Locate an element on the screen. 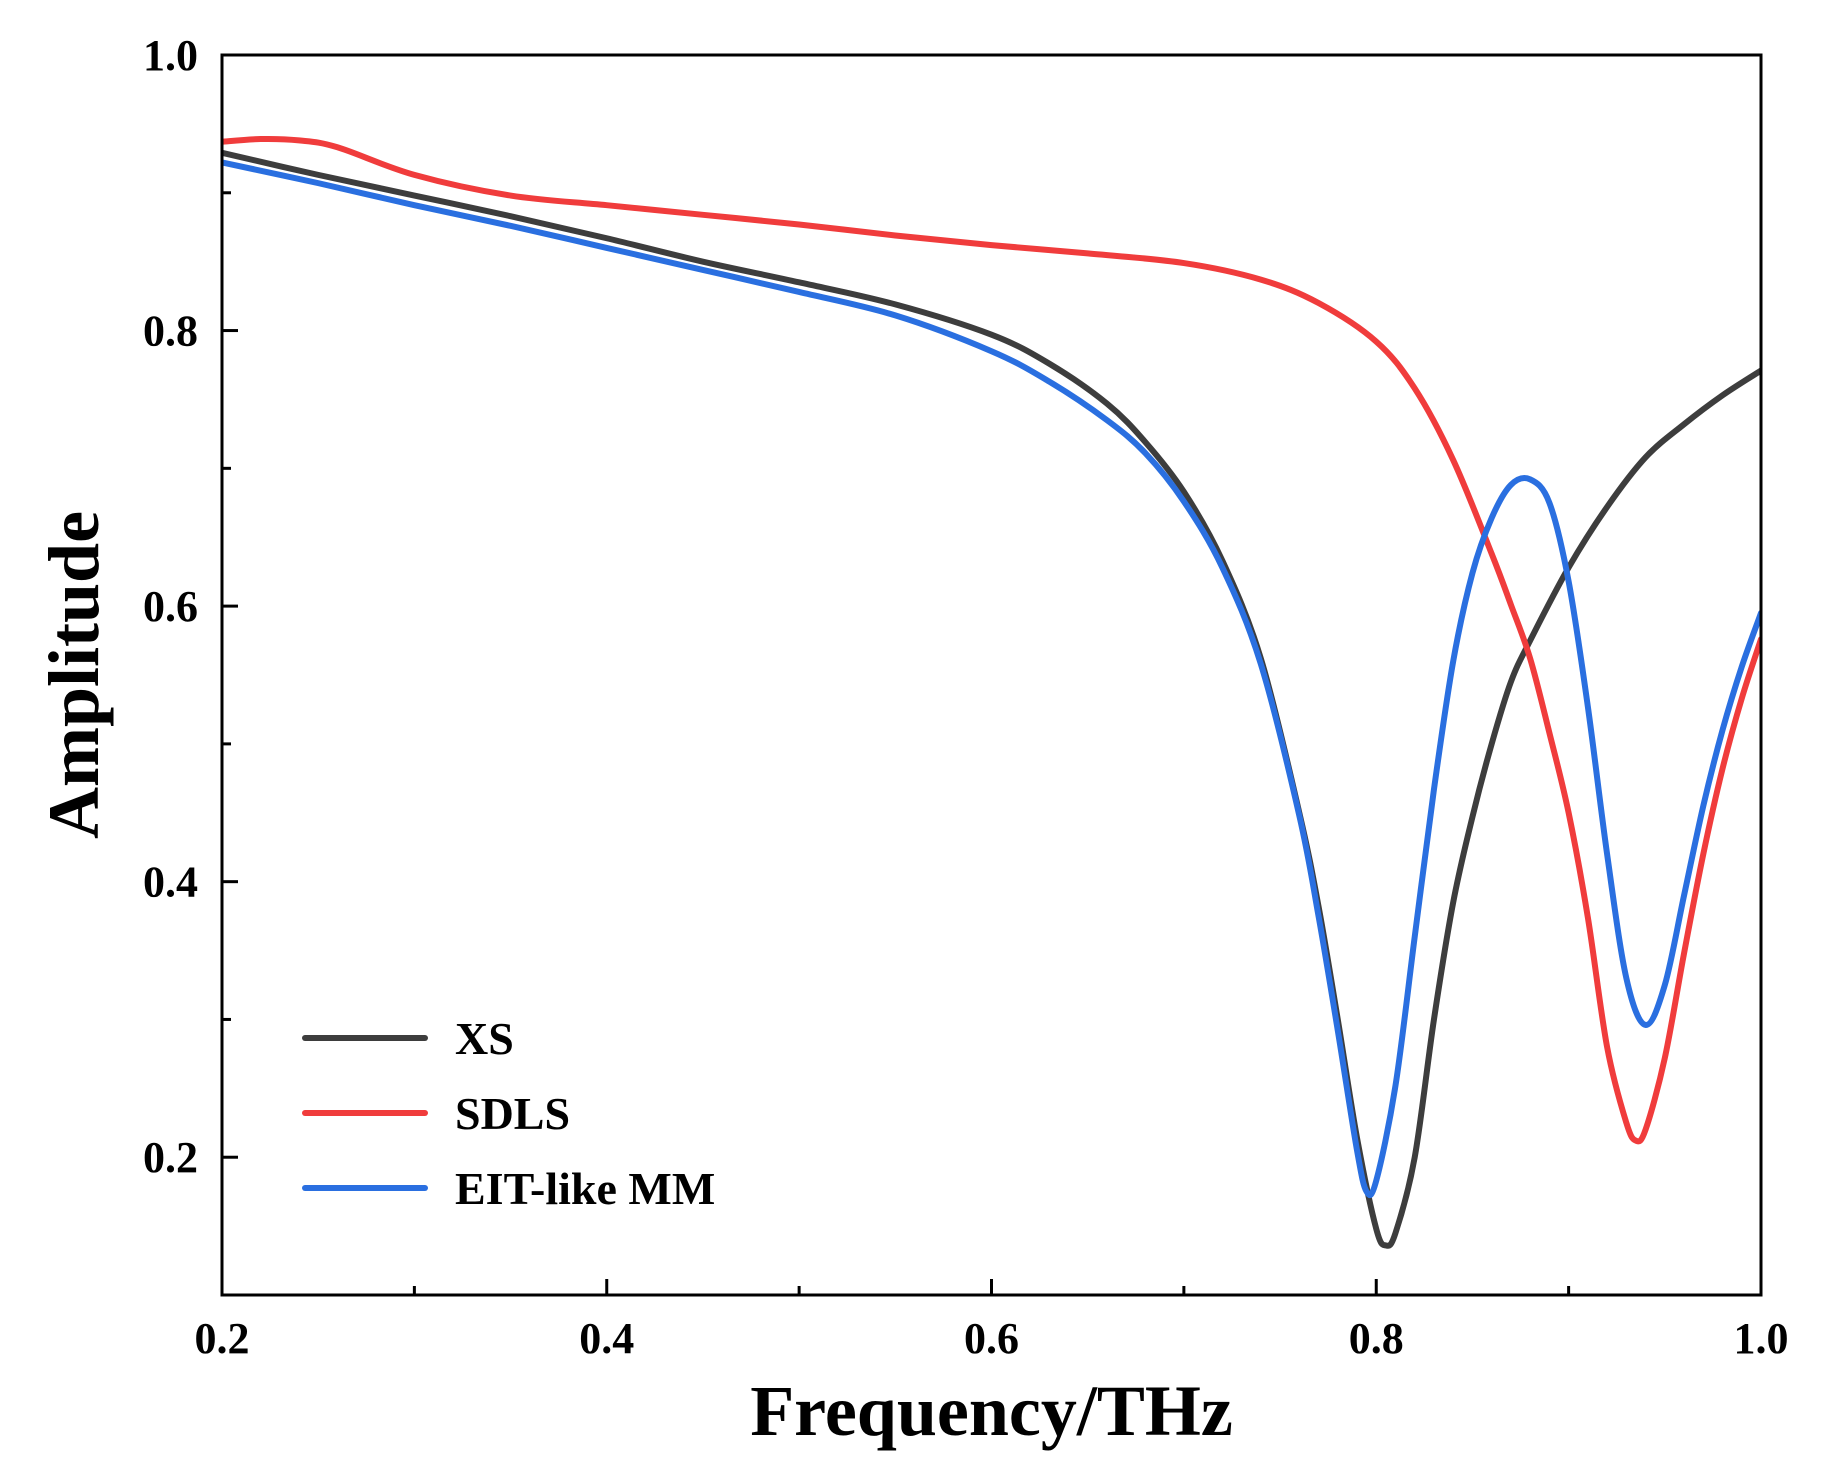 Image resolution: width=1822 pixels, height=1471 pixels. legend: XS SDLS EIT-like MM is located at coordinates (508, 1113).